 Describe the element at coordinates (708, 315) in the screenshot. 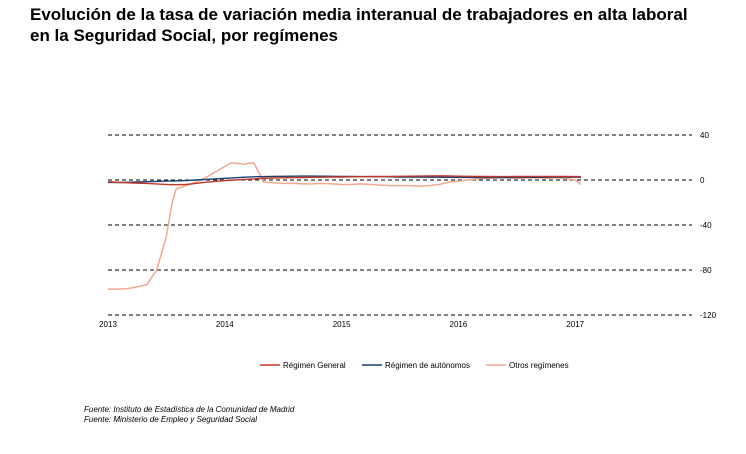

I see `y-tick-label: -120` at that location.